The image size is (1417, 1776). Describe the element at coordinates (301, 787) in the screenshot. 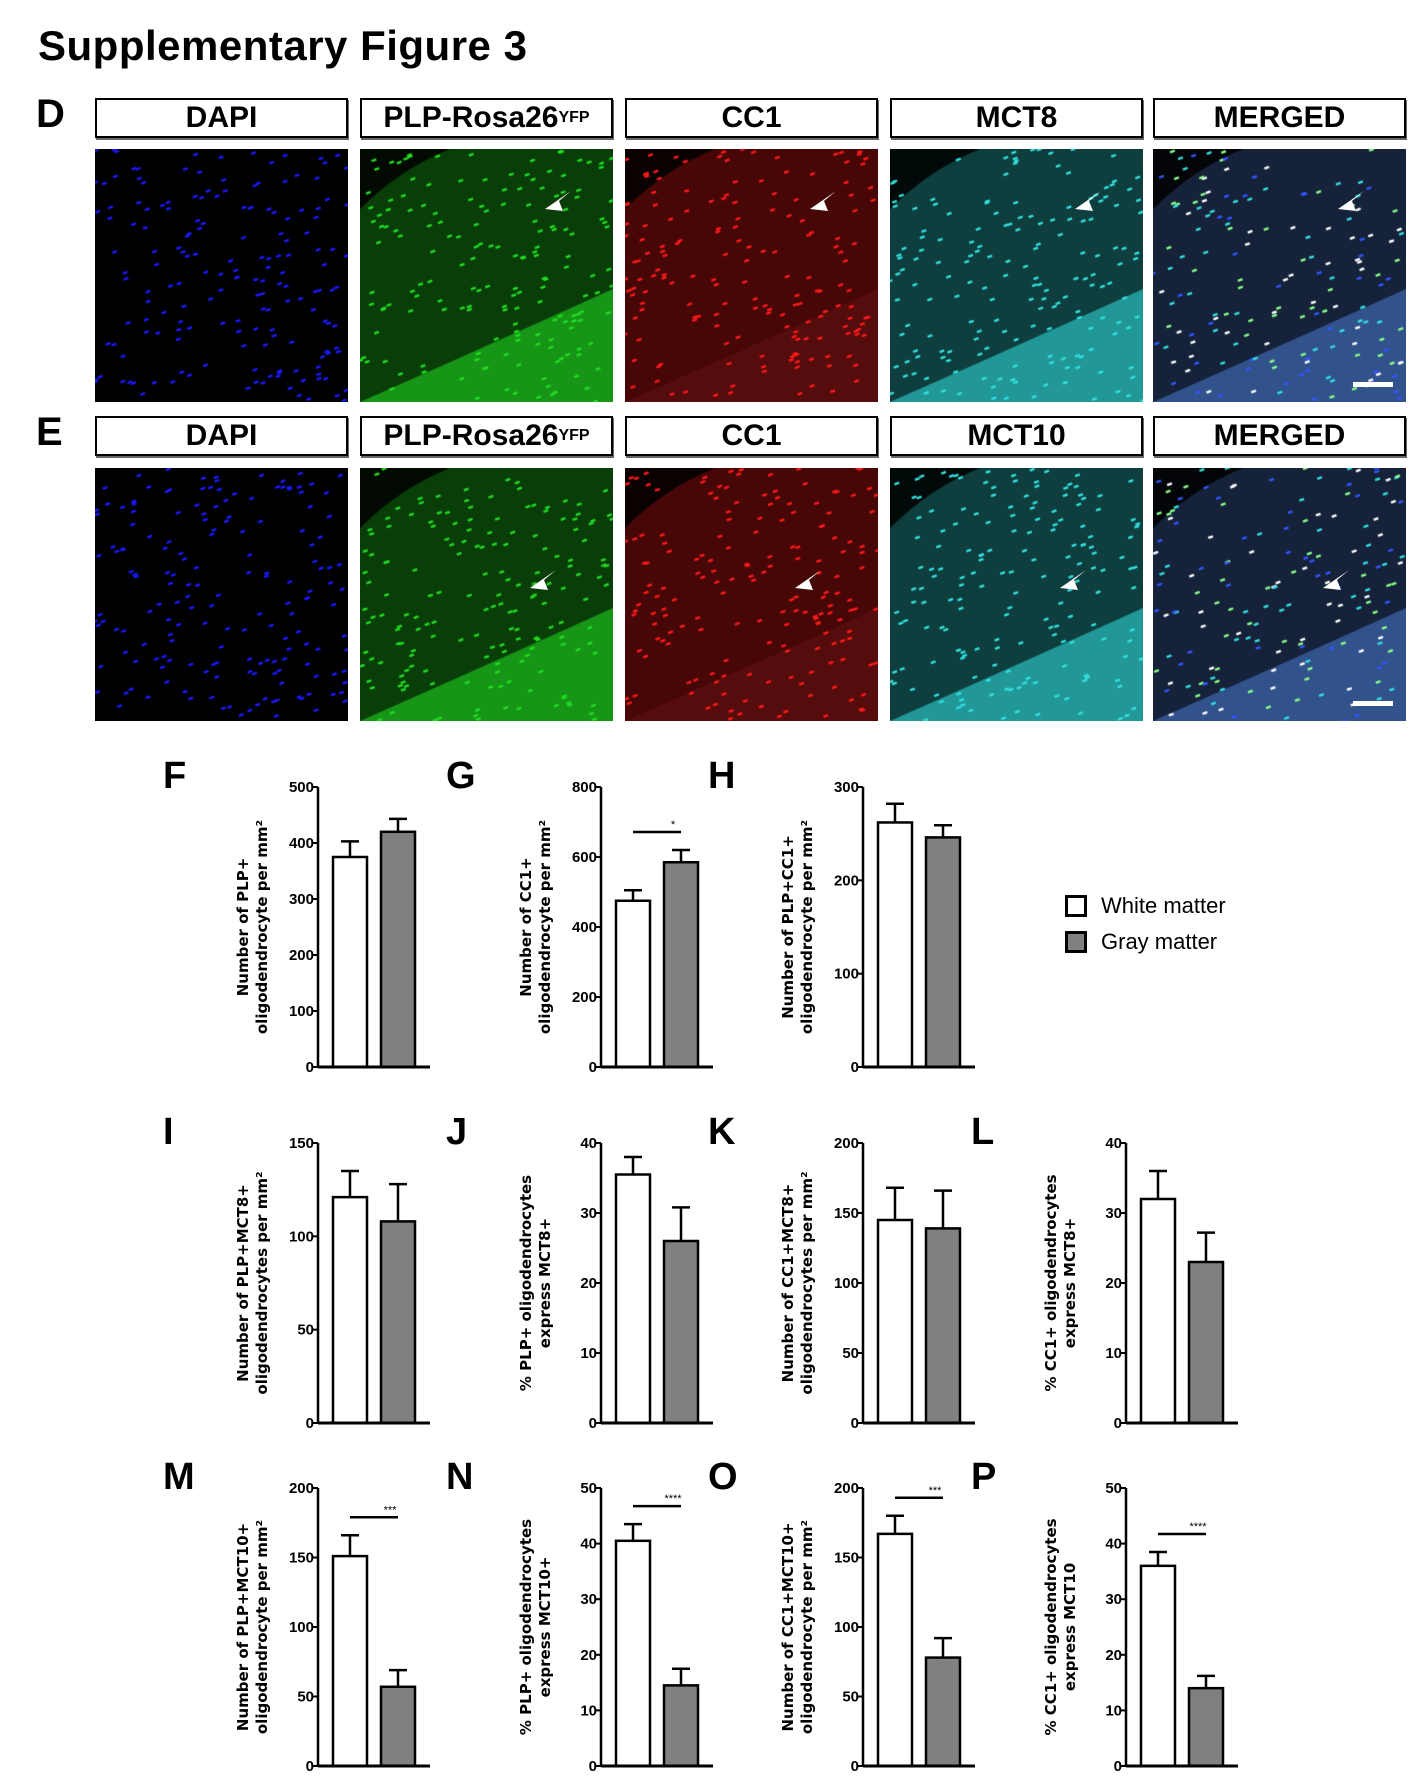

I see `y-tick-label: 500` at that location.